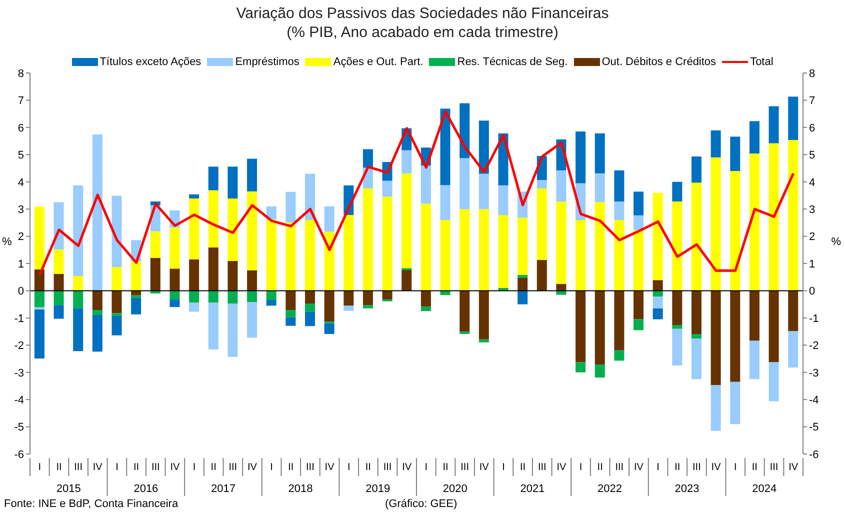 This screenshot has width=845, height=516. What do you see at coordinates (21, 156) in the screenshot?
I see `y-tick-label: 5` at bounding box center [21, 156].